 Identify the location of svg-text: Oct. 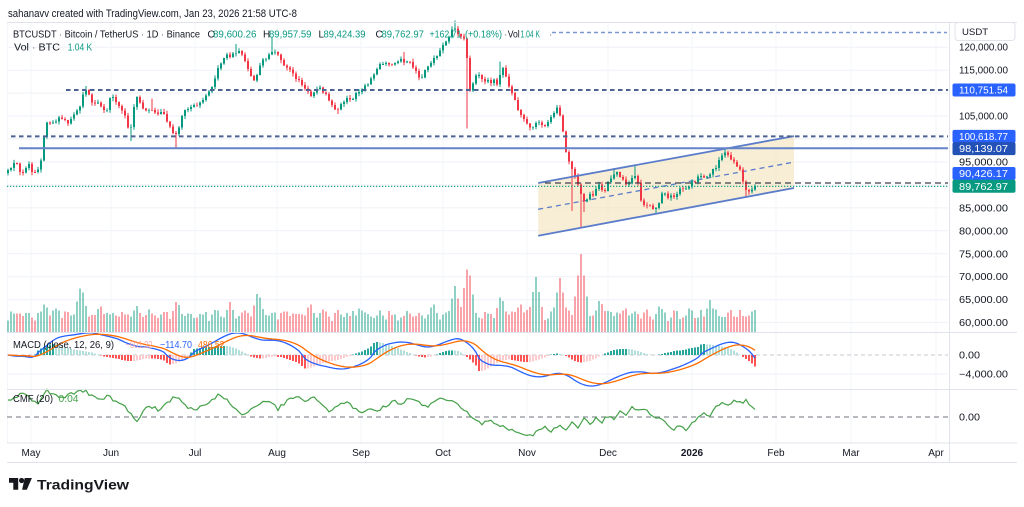
(443, 453).